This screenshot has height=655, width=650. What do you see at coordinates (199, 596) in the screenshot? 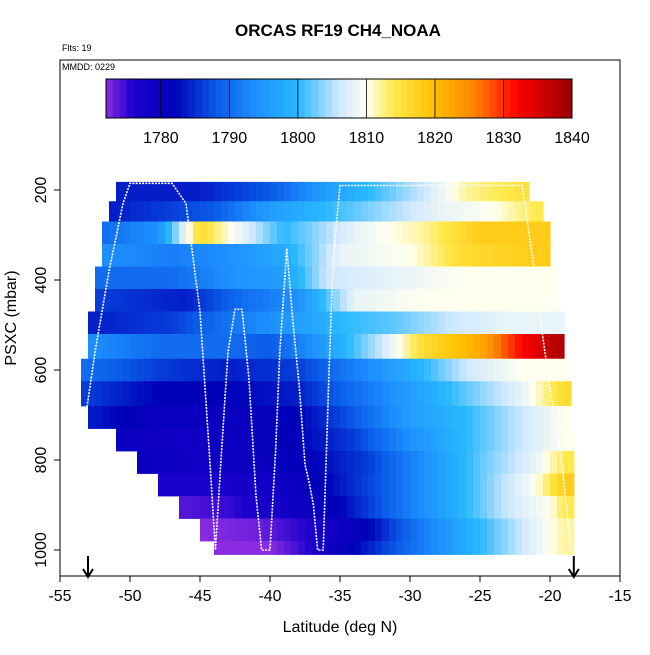
I see `x-tick-label: -45` at bounding box center [199, 596].